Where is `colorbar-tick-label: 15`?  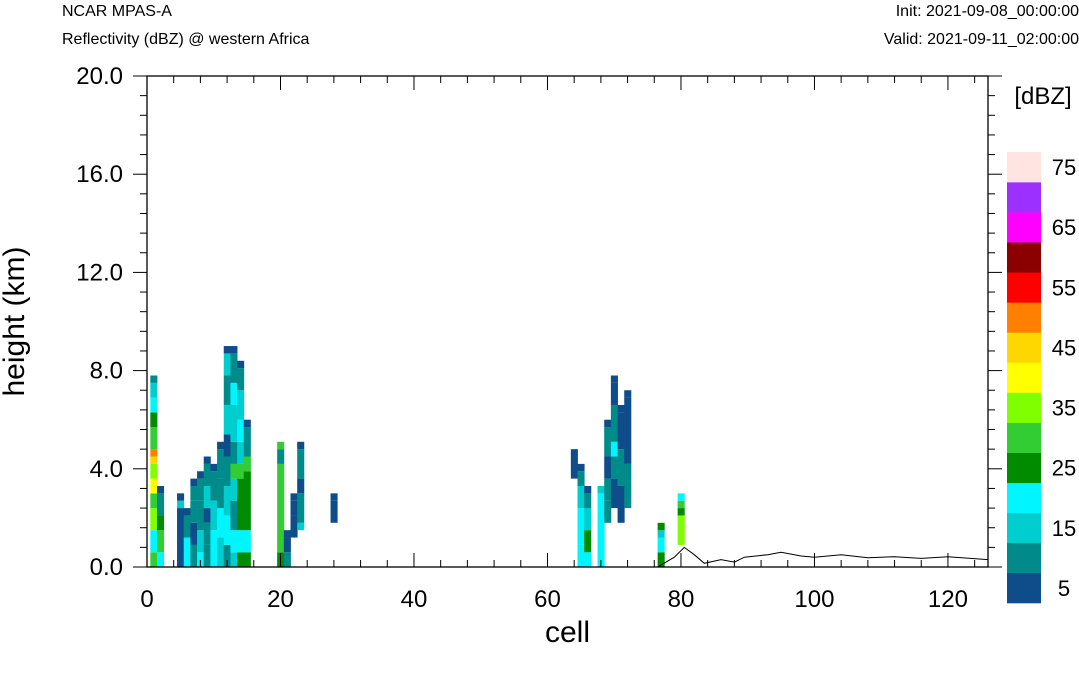 colorbar-tick-label: 15 is located at coordinates (1064, 528).